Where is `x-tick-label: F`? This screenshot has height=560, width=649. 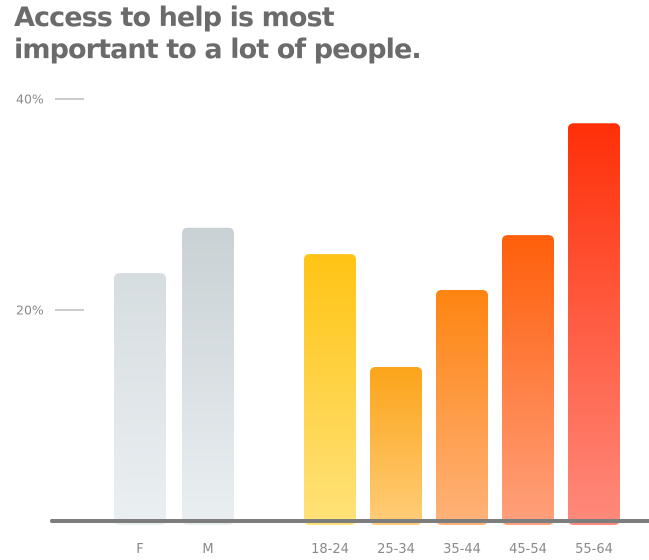
x-tick-label: F is located at coordinates (139, 549).